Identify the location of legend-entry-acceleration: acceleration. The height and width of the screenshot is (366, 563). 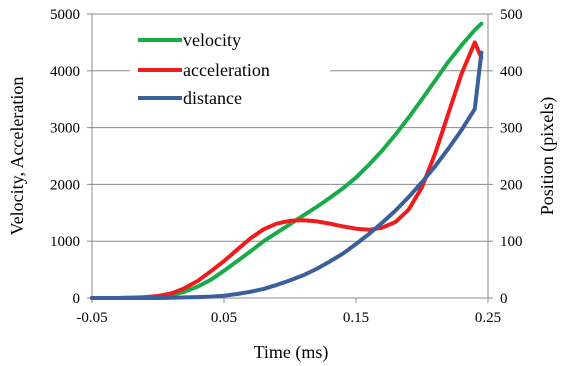
(204, 70).